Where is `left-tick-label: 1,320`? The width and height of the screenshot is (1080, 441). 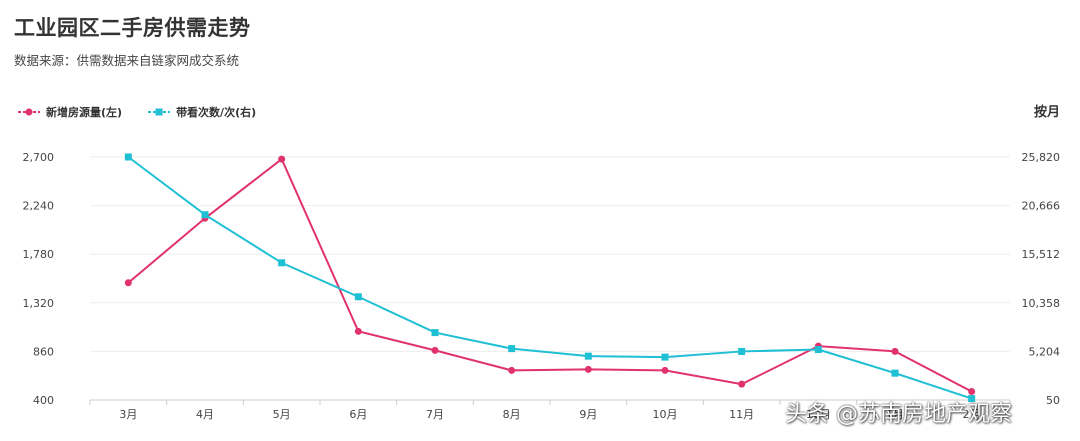
left-tick-label: 1,320 is located at coordinates (39, 303).